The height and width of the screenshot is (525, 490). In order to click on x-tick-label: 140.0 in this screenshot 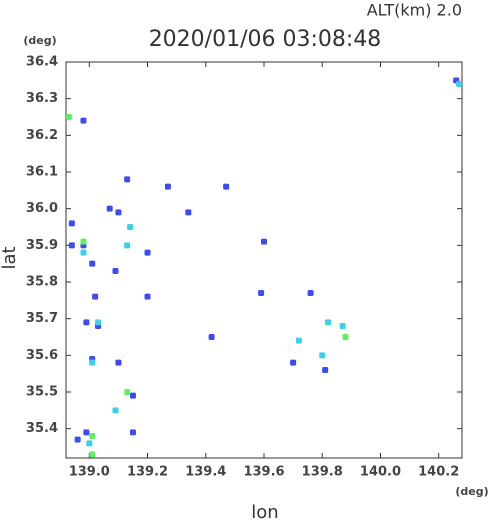, I will do `click(380, 472)`.